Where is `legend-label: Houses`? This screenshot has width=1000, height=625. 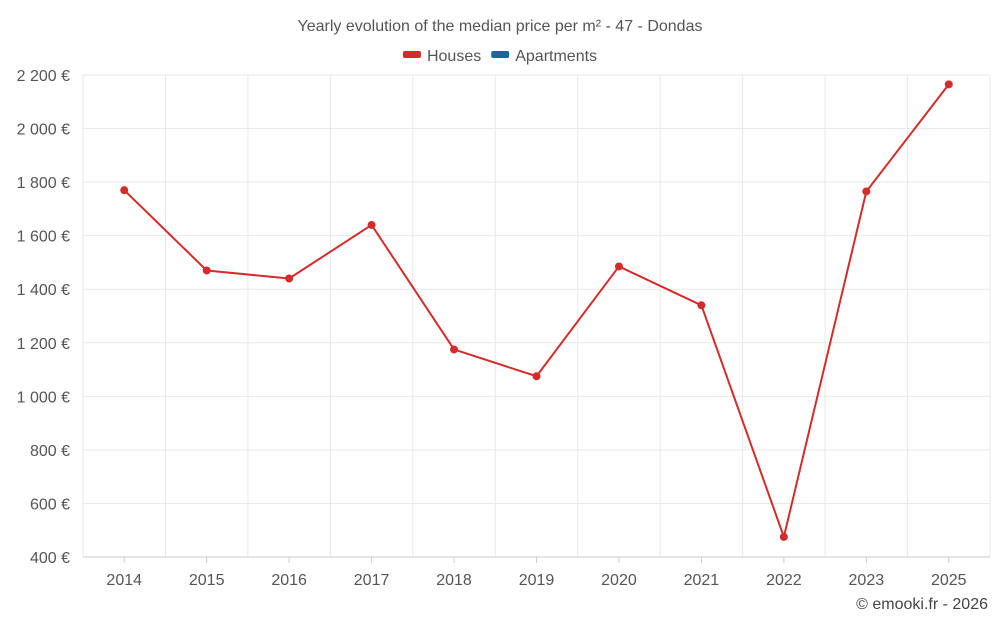
legend-label: Houses is located at coordinates (454, 56).